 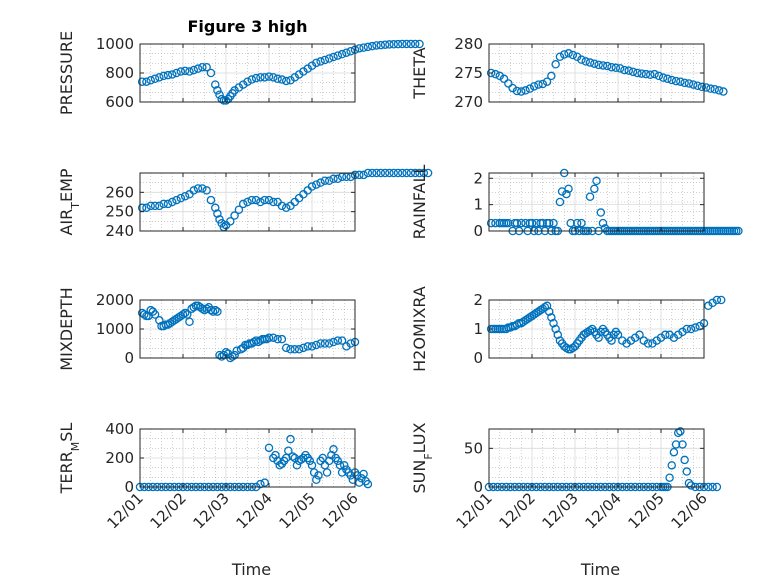 I want to click on subplot-mixdepth: 0 1000 2000 MIXDEPTH, so click(x=208, y=329).